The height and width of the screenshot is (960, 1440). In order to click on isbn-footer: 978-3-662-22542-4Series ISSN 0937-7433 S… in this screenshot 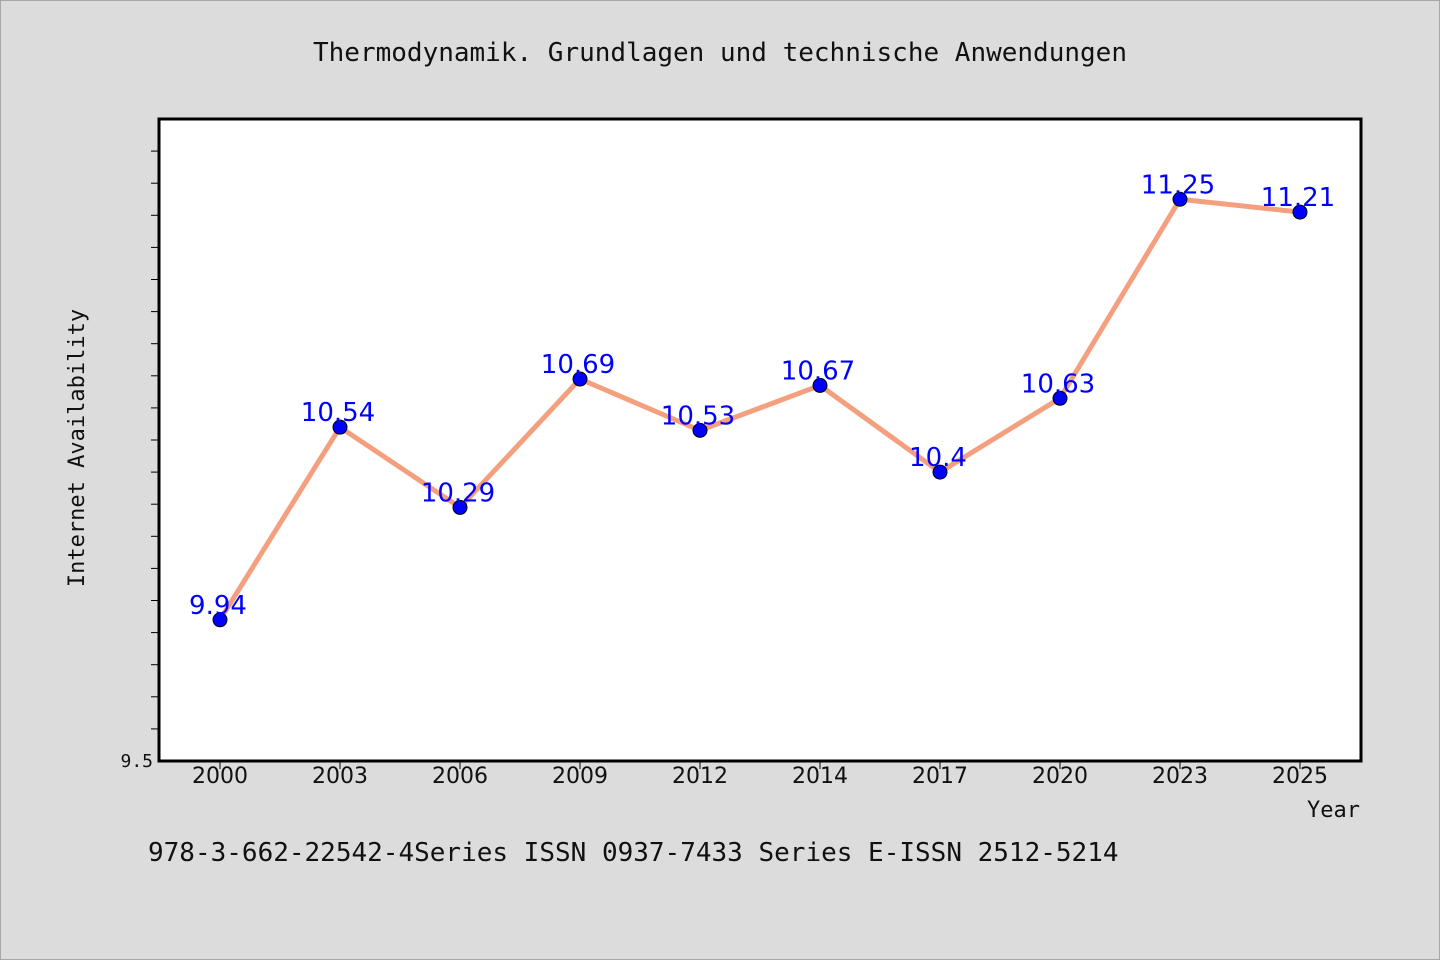, I will do `click(633, 853)`.